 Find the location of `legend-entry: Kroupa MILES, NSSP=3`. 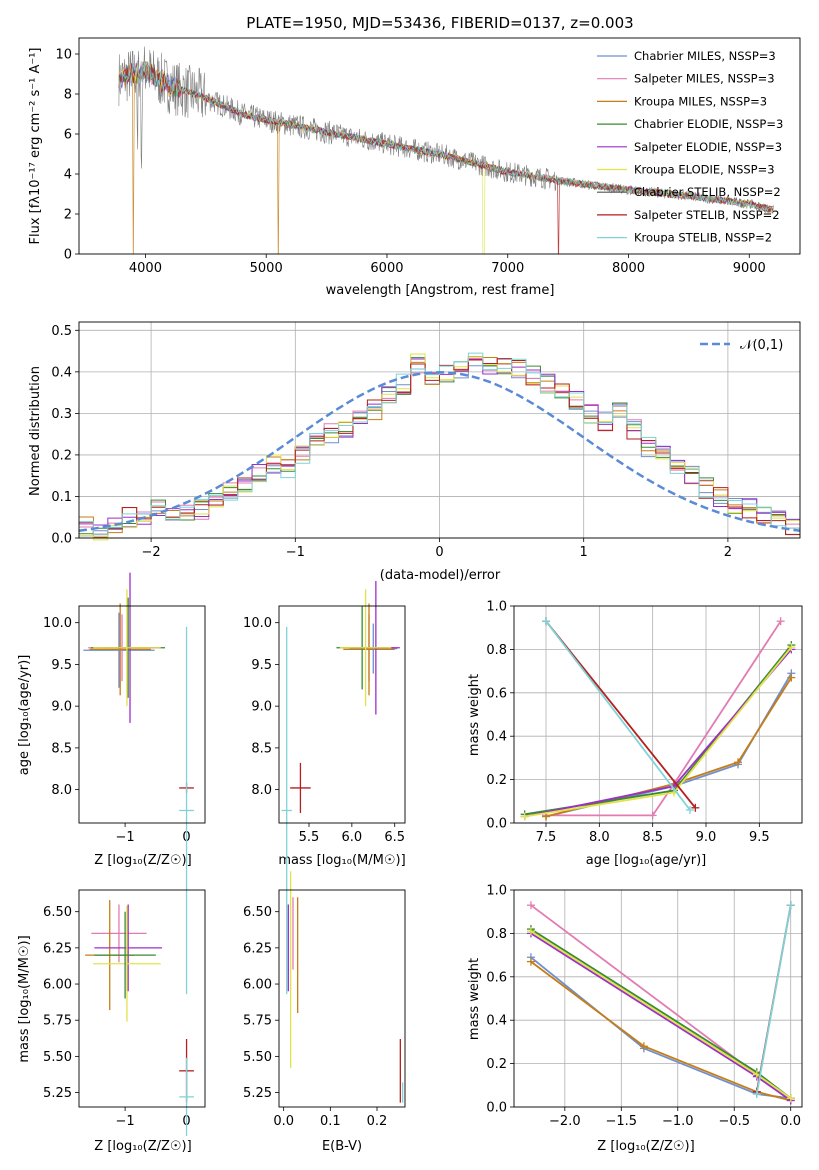

legend-entry: Kroupa MILES, NSSP=3 is located at coordinates (700, 101).